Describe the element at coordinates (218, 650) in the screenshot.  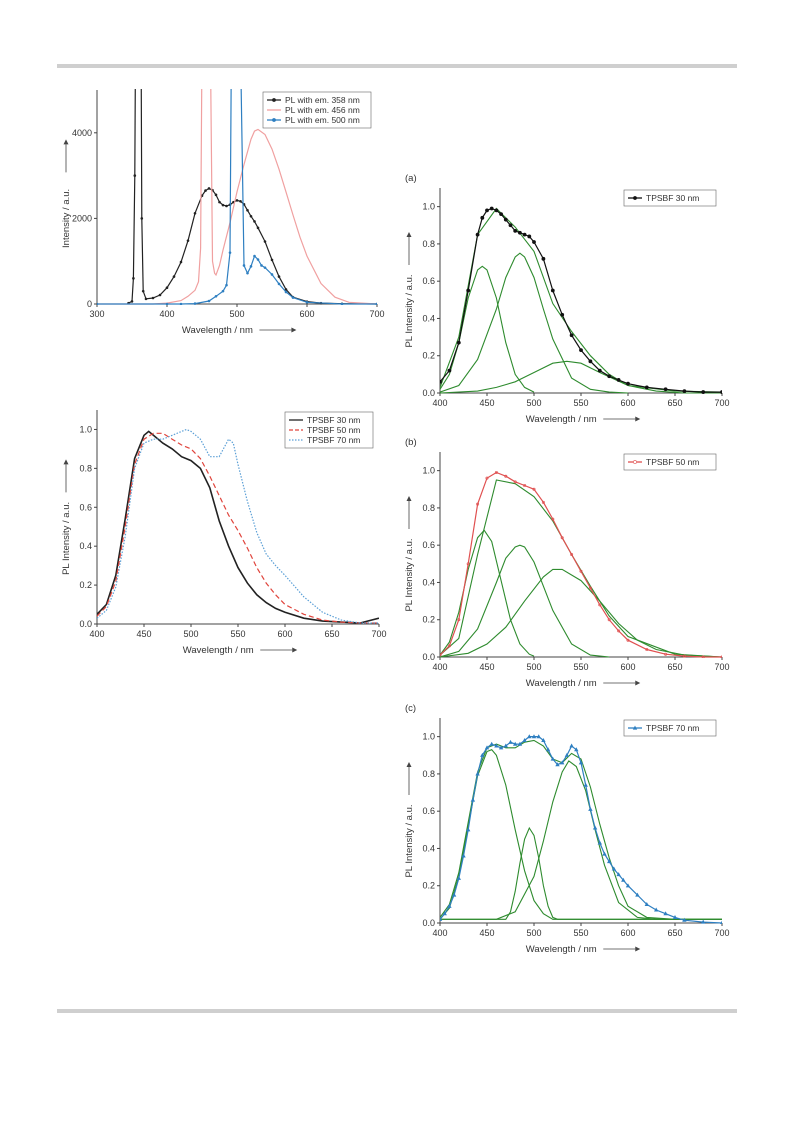
I see `x-axis-label: Wavelength / nm` at that location.